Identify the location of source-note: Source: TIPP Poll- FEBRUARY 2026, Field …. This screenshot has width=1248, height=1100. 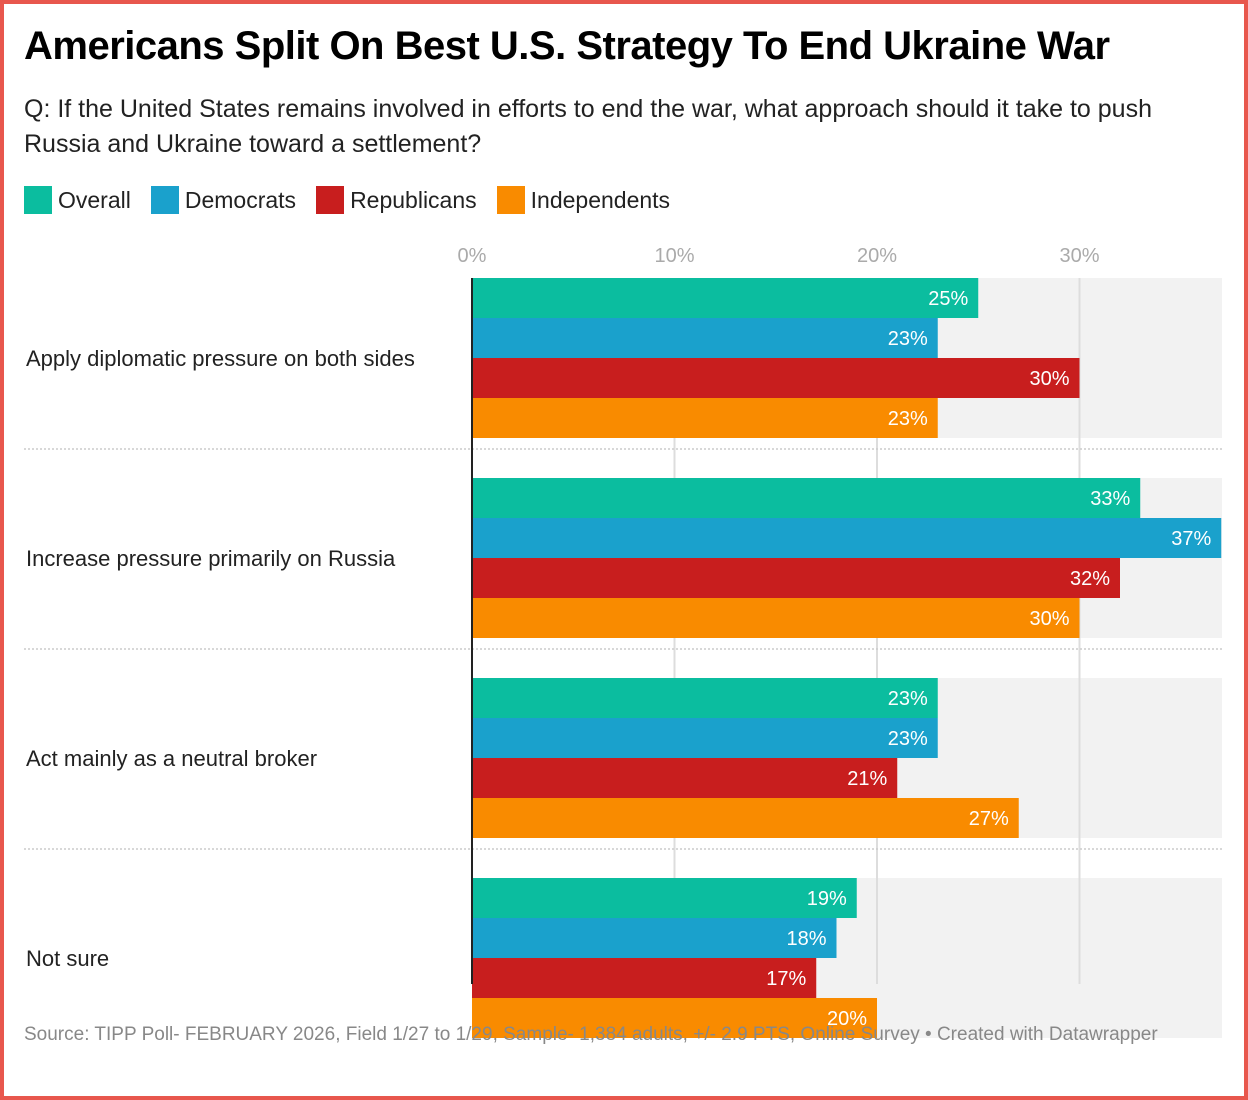
(591, 1034).